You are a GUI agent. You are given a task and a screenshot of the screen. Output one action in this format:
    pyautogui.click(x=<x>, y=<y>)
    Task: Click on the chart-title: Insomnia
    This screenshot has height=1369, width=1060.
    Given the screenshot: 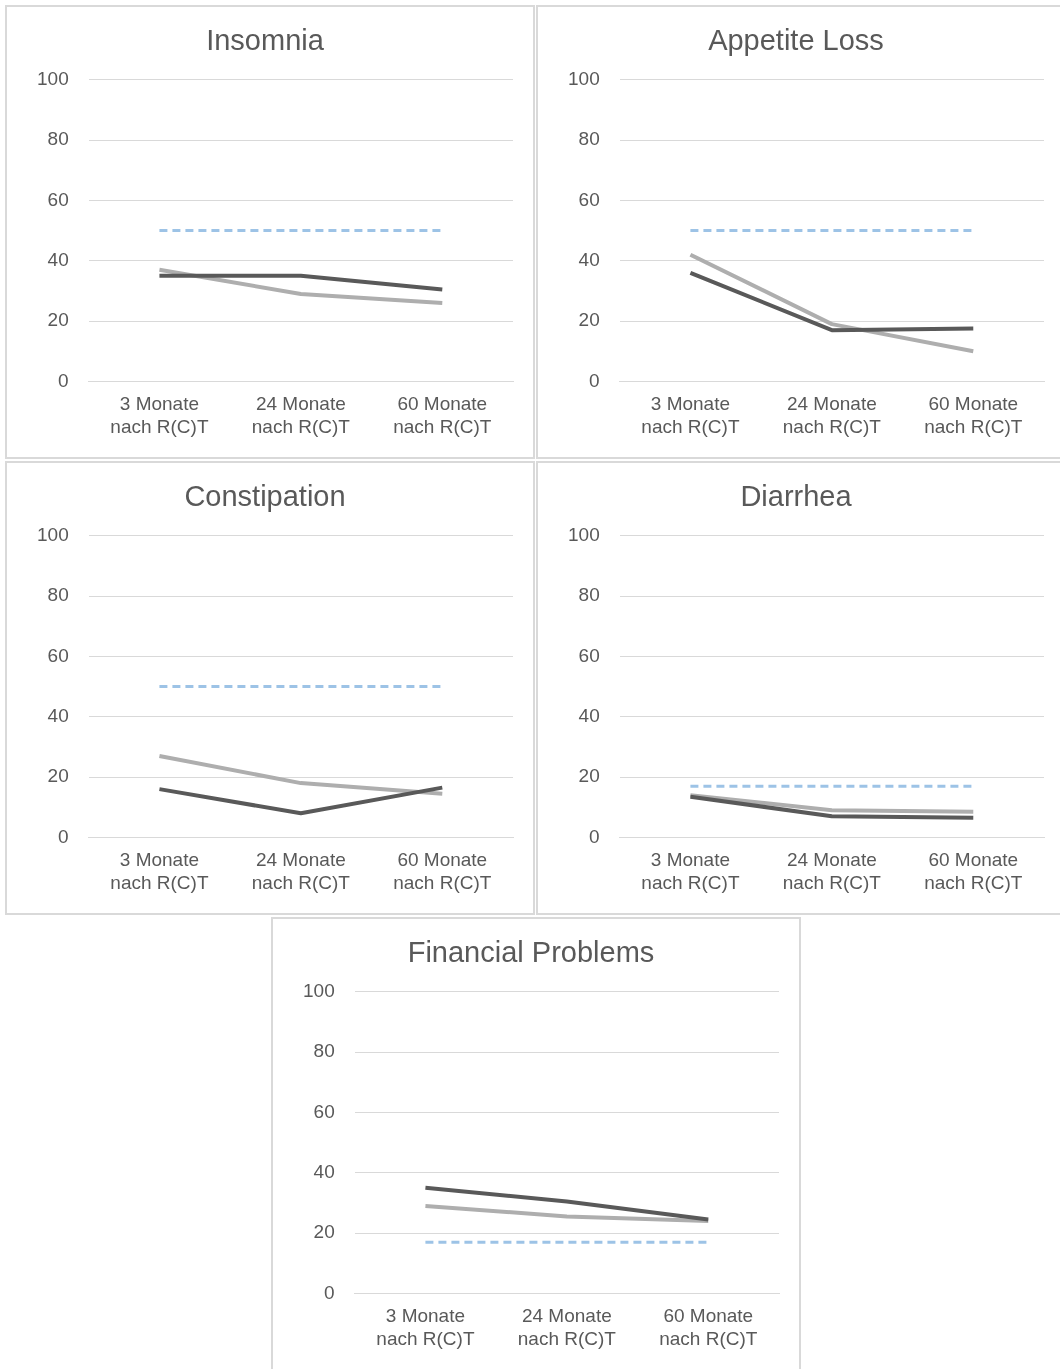 What is the action you would take?
    pyautogui.click(x=265, y=40)
    